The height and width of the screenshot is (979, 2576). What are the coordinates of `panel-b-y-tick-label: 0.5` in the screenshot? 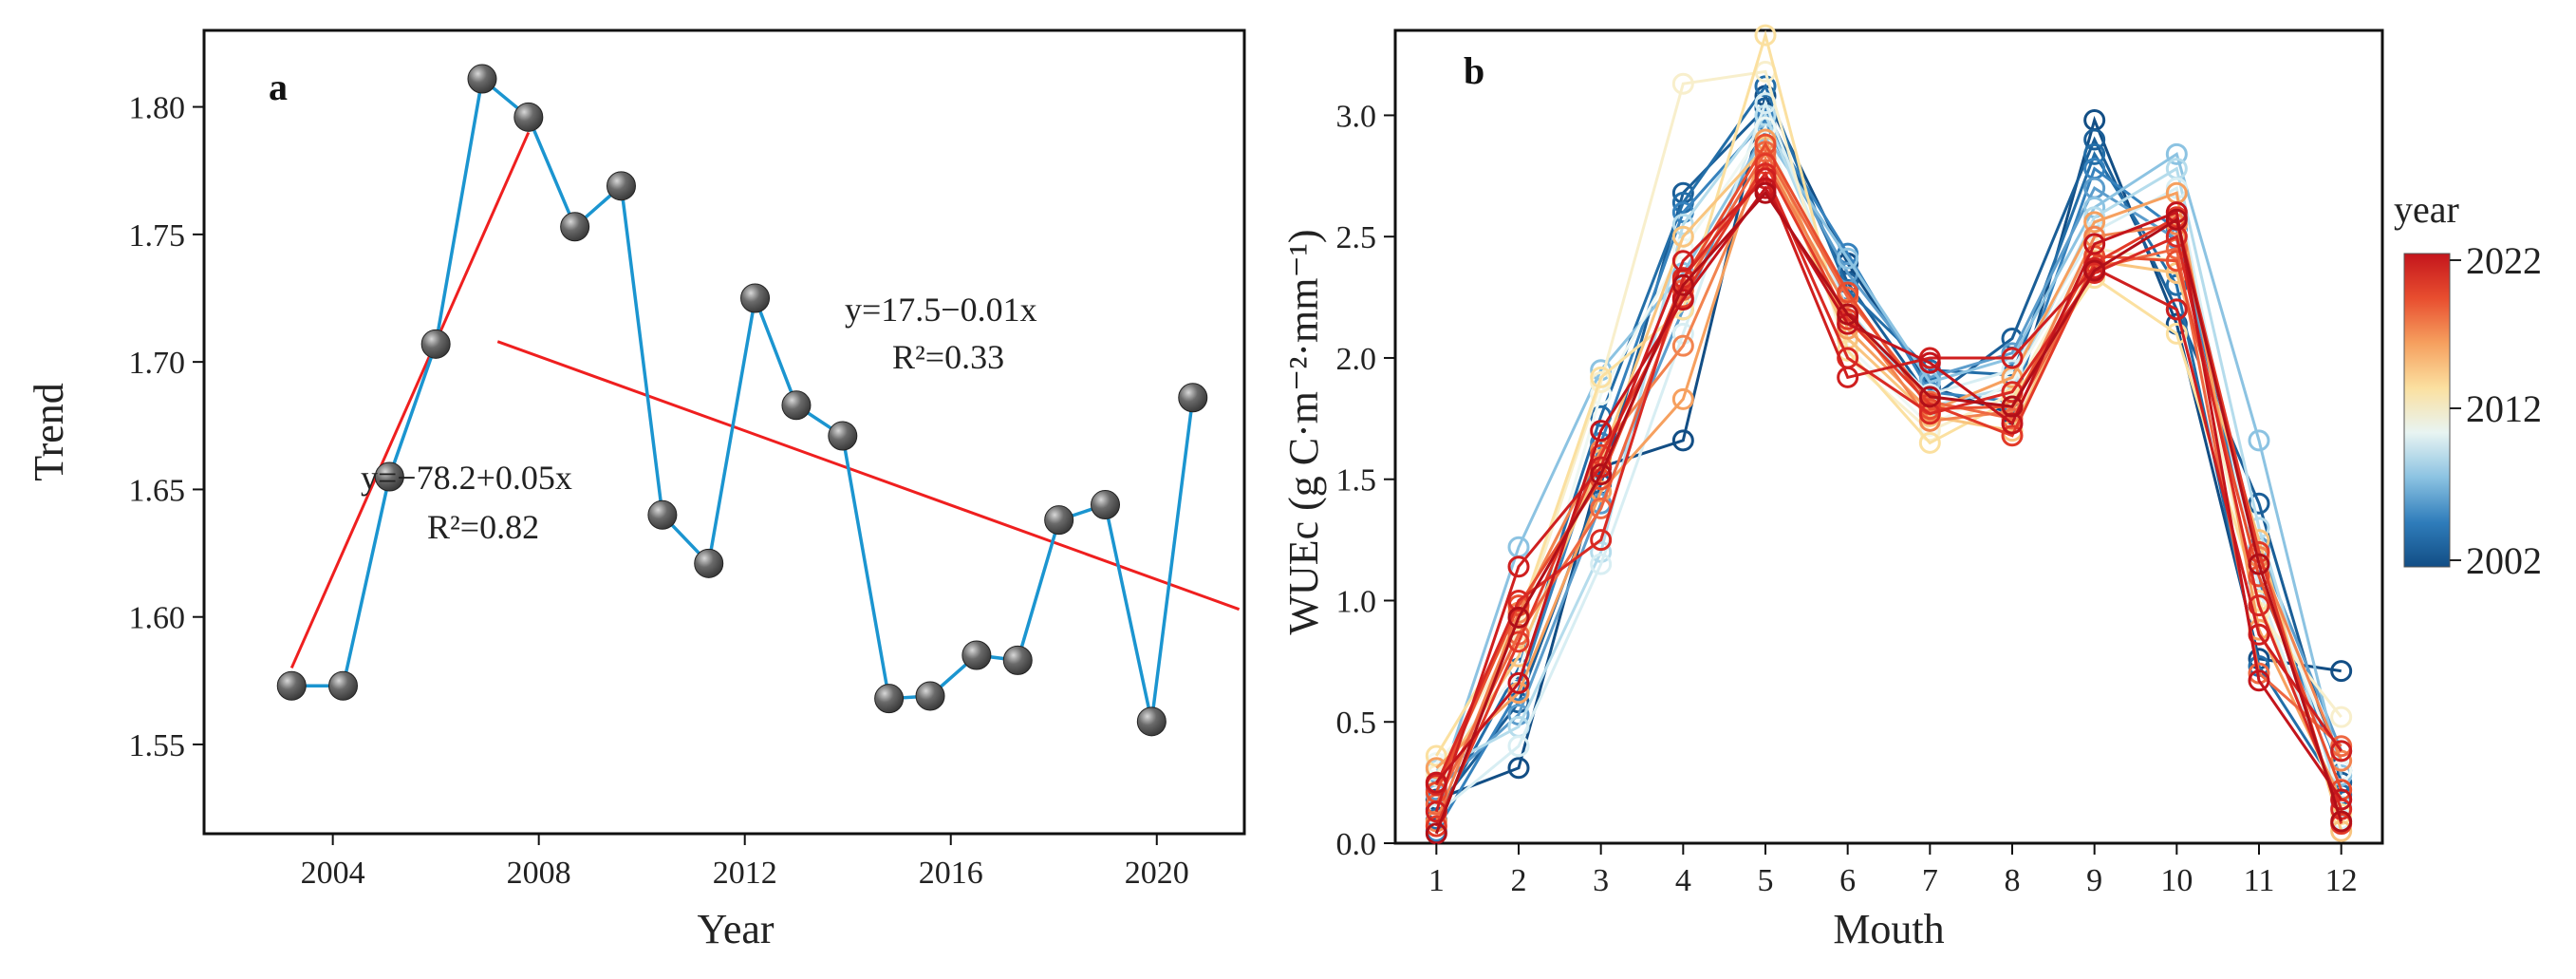 It's located at (1356, 723).